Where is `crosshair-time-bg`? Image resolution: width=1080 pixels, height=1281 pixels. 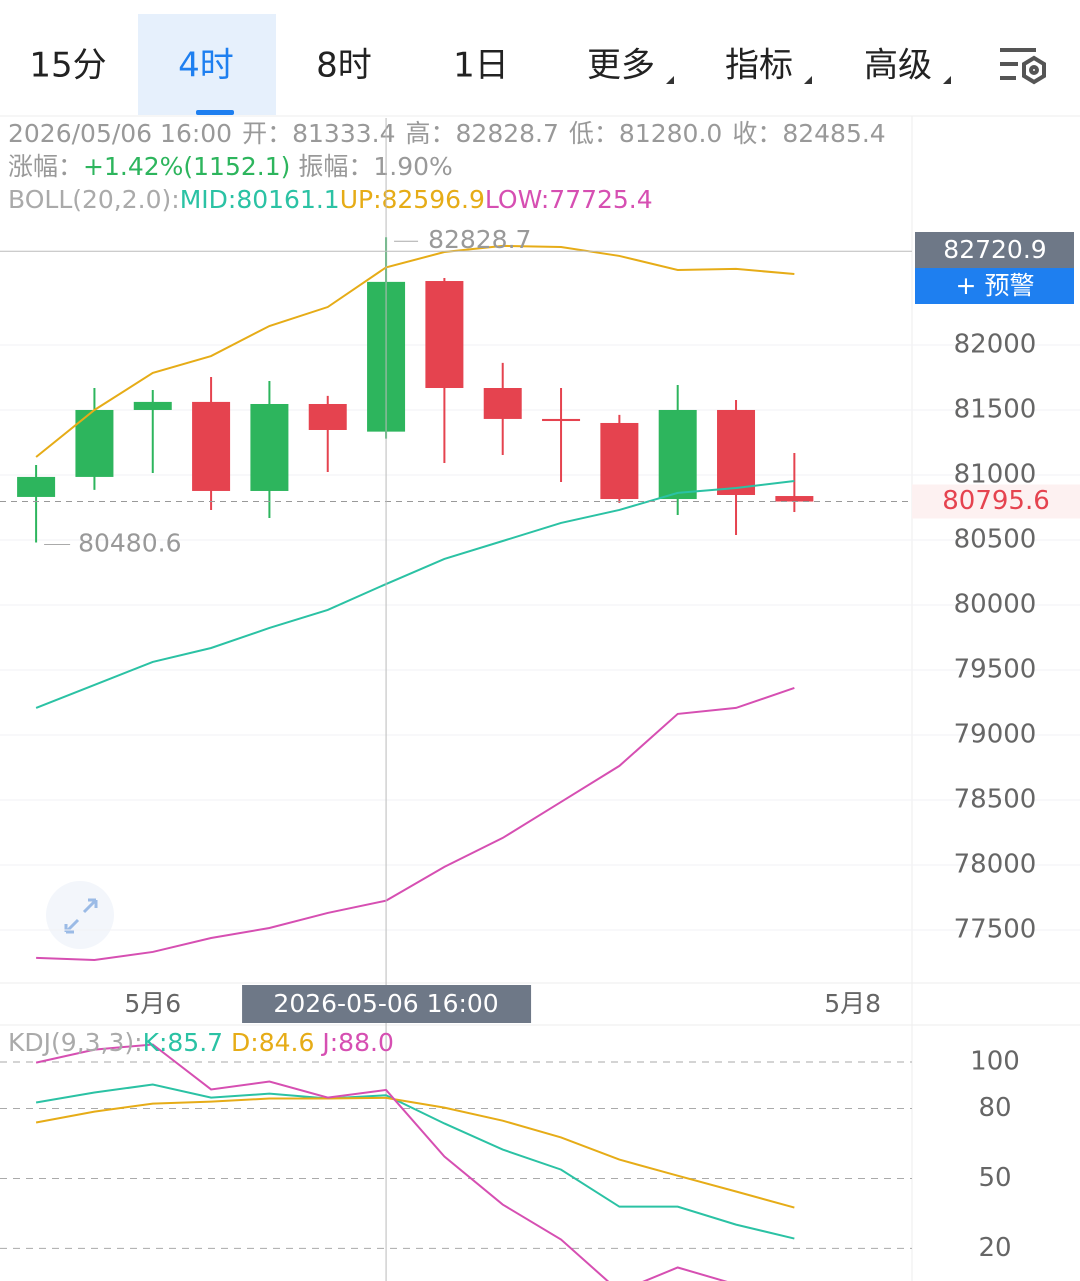
crosshair-time-bg is located at coordinates (387, 1004).